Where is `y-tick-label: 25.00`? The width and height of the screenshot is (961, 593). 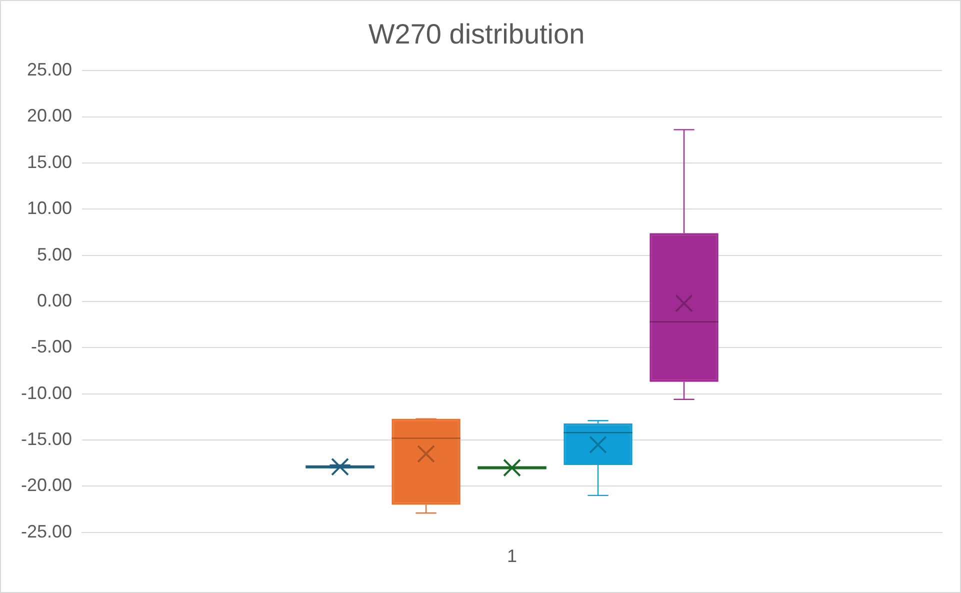 y-tick-label: 25.00 is located at coordinates (49, 70).